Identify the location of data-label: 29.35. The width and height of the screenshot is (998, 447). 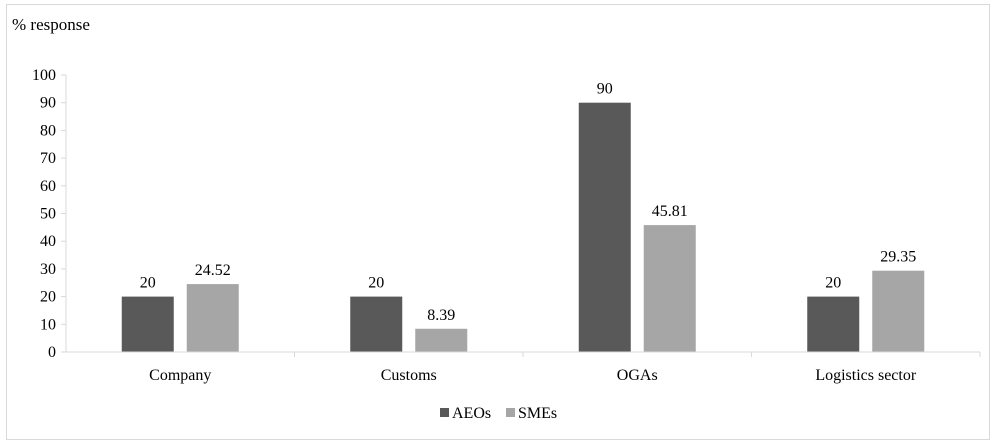
(898, 257).